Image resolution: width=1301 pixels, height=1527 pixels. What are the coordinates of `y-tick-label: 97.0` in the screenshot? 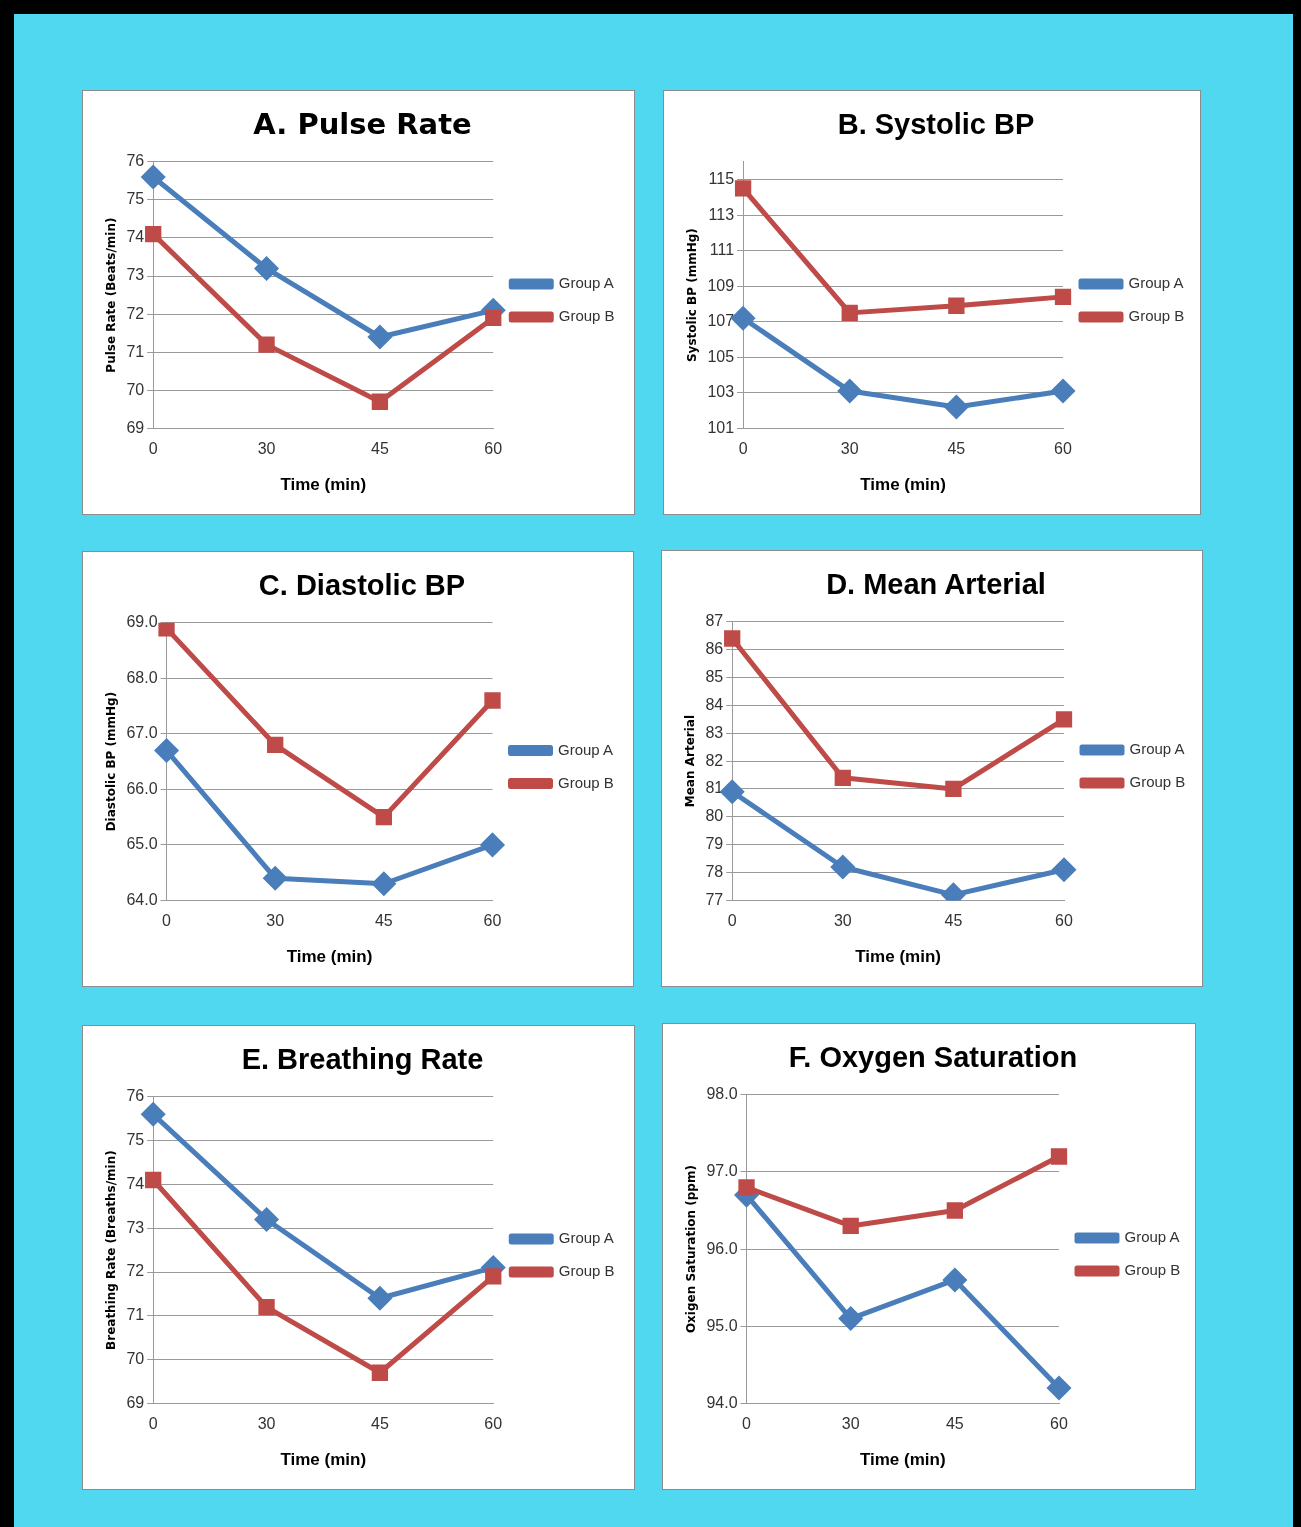 It's located at (722, 1171).